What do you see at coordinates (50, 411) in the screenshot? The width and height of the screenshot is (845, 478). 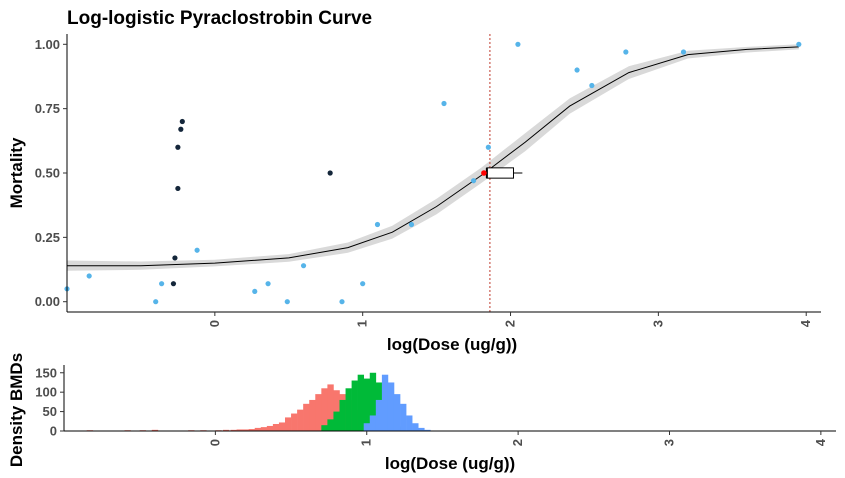 I see `y-tick-label: 50` at bounding box center [50, 411].